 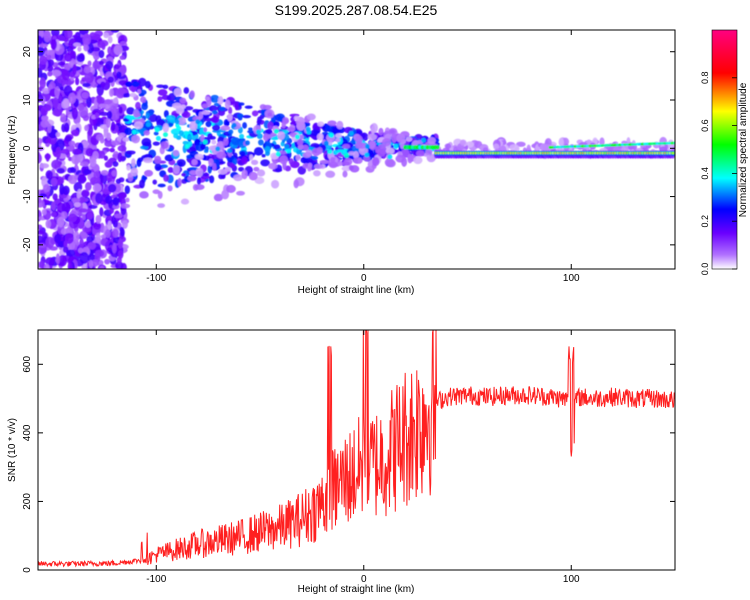 What do you see at coordinates (27, 100) in the screenshot?
I see `heatmap-y-tick-label: 10` at bounding box center [27, 100].